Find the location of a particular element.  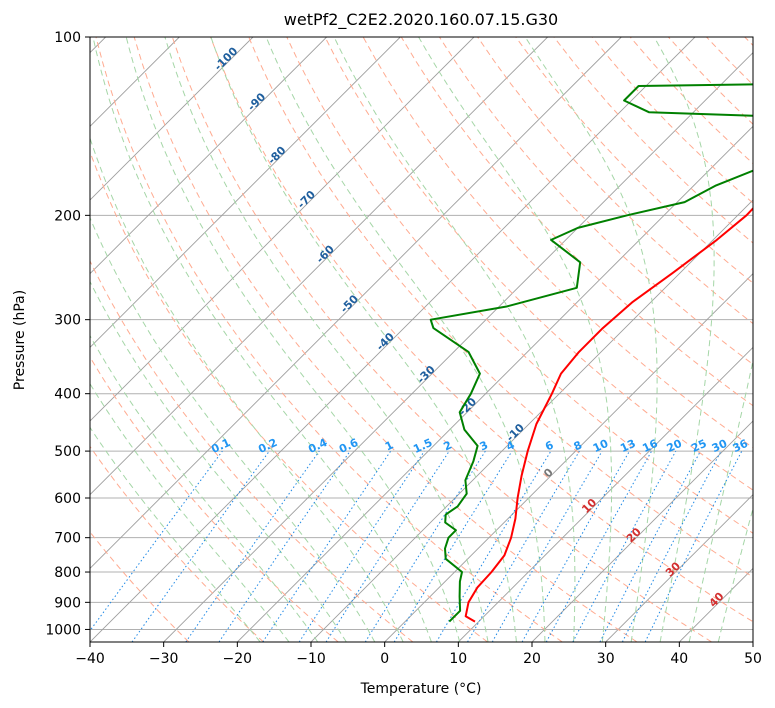

y-tick-label: 300 is located at coordinates (67, 321).